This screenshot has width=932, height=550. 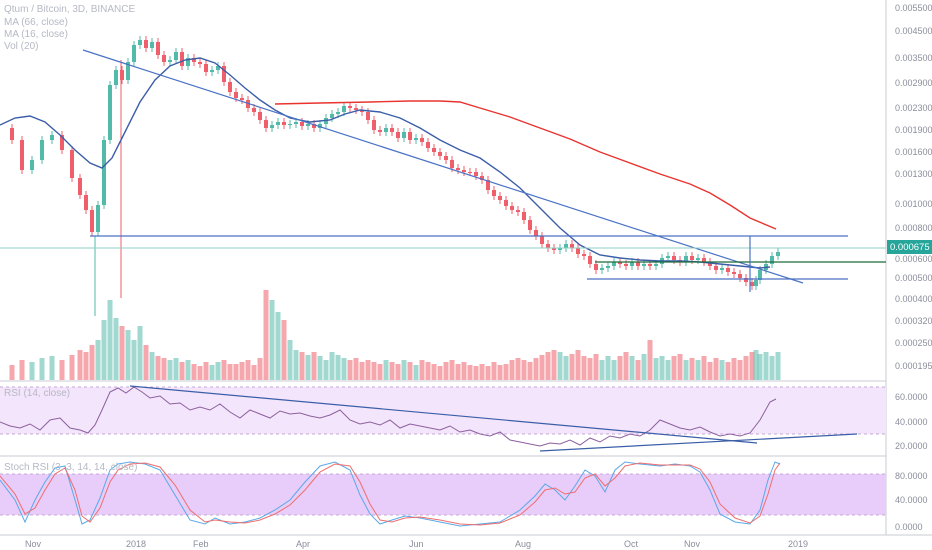 I want to click on time-tick: Jun, so click(x=416, y=544).